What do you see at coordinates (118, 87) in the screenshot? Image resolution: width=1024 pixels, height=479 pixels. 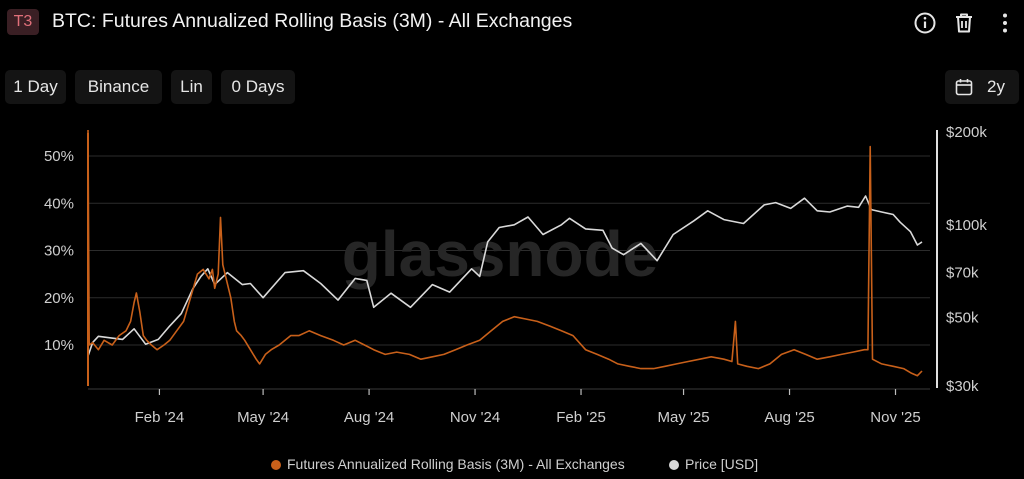 I see `exchange-button: Binance` at bounding box center [118, 87].